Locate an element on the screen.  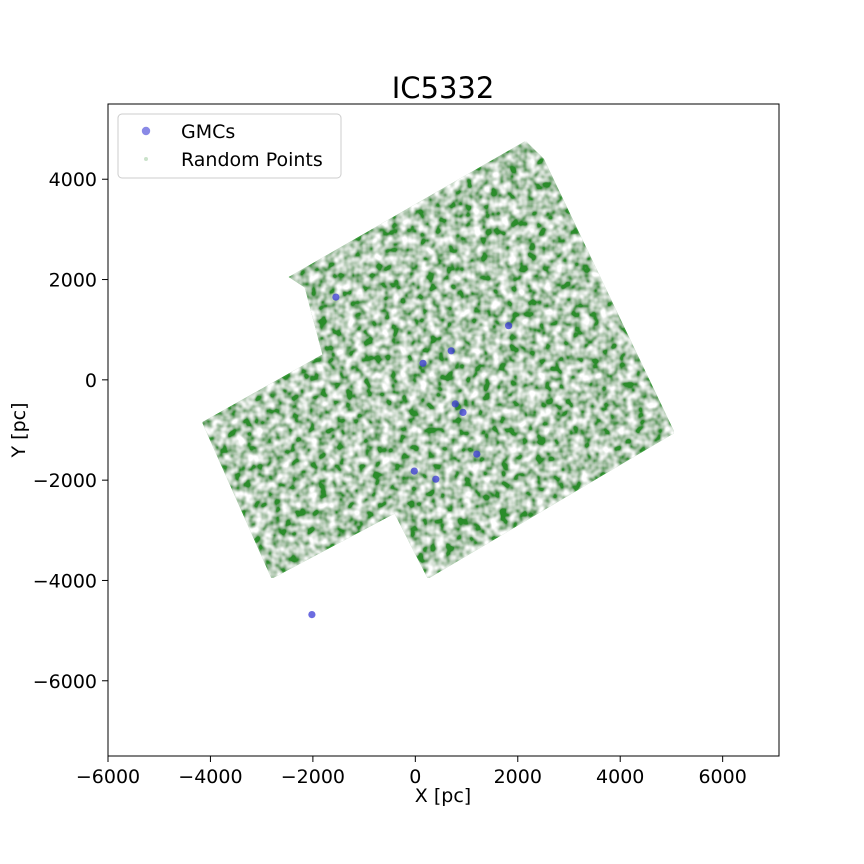
legend-random-points-marker is located at coordinates (146, 159).